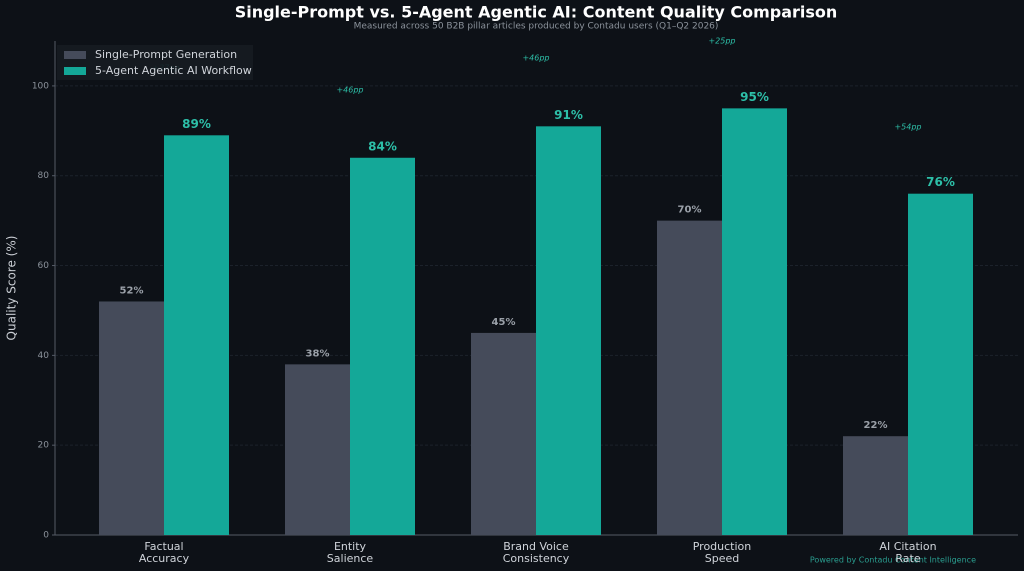 This screenshot has height=571, width=1024. What do you see at coordinates (164, 552) in the screenshot?
I see `x-tick-label: Factual Accuracy` at bounding box center [164, 552].